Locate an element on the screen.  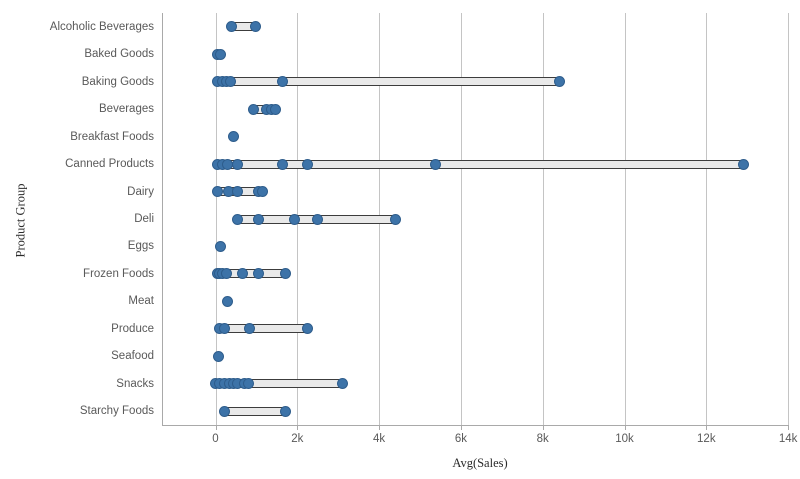
x-axis-line is located at coordinates (475, 425).